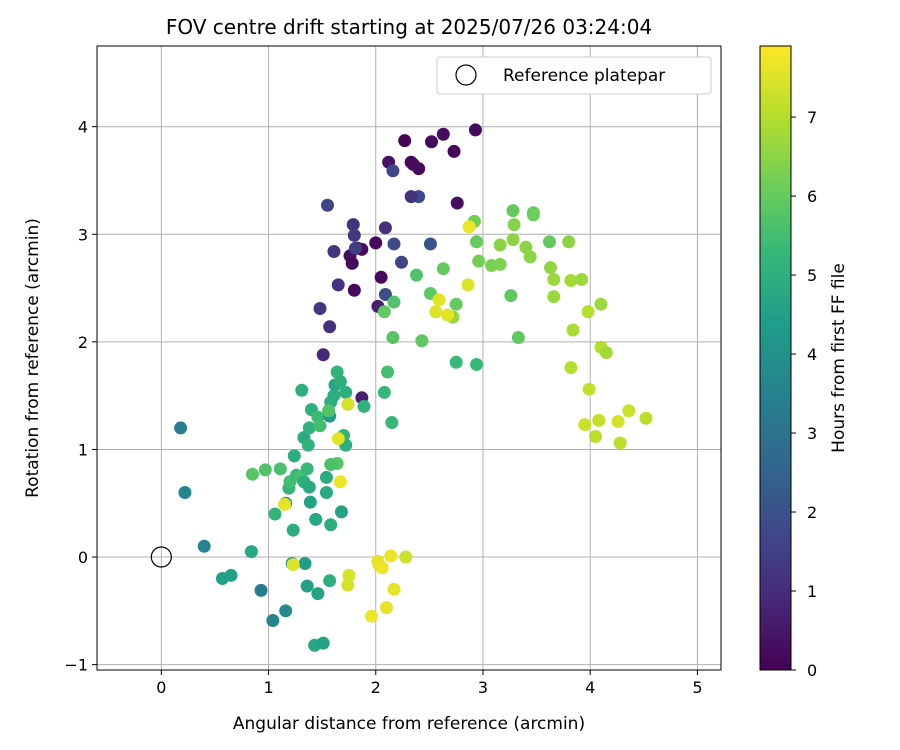  I want to click on y-tick-label: 1, so click(83, 449).